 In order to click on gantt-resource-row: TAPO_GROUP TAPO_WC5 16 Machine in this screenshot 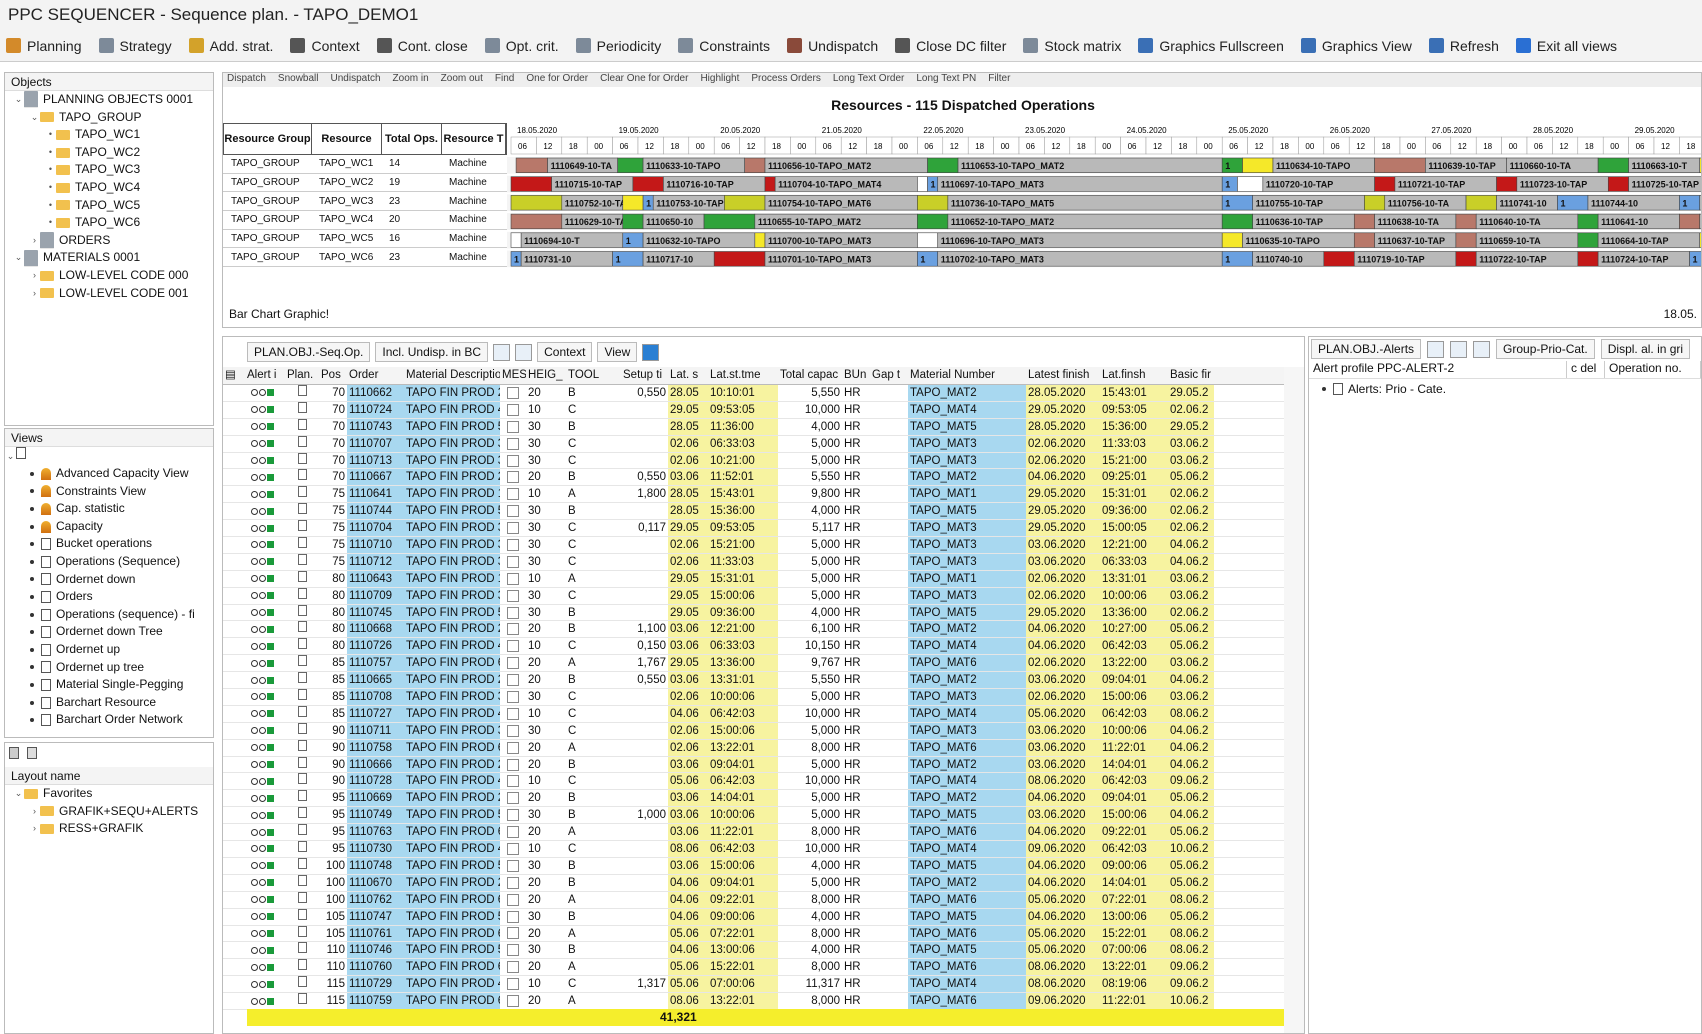, I will do `click(365, 239)`.